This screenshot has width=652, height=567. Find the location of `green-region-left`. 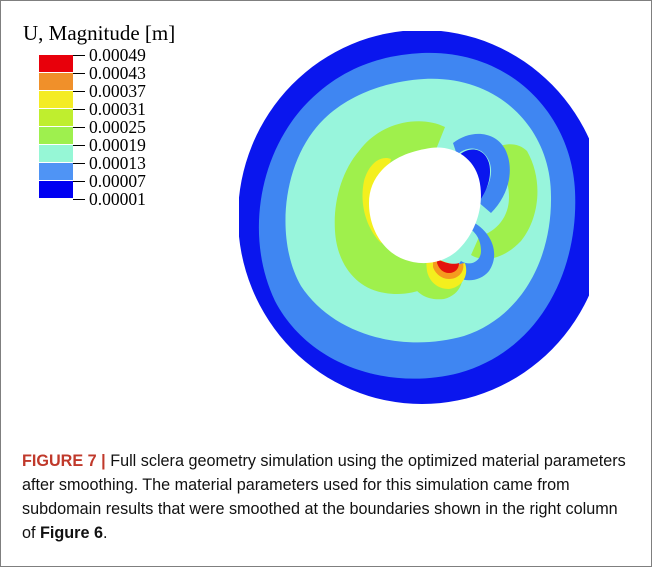

green-region-left is located at coordinates (391, 208).